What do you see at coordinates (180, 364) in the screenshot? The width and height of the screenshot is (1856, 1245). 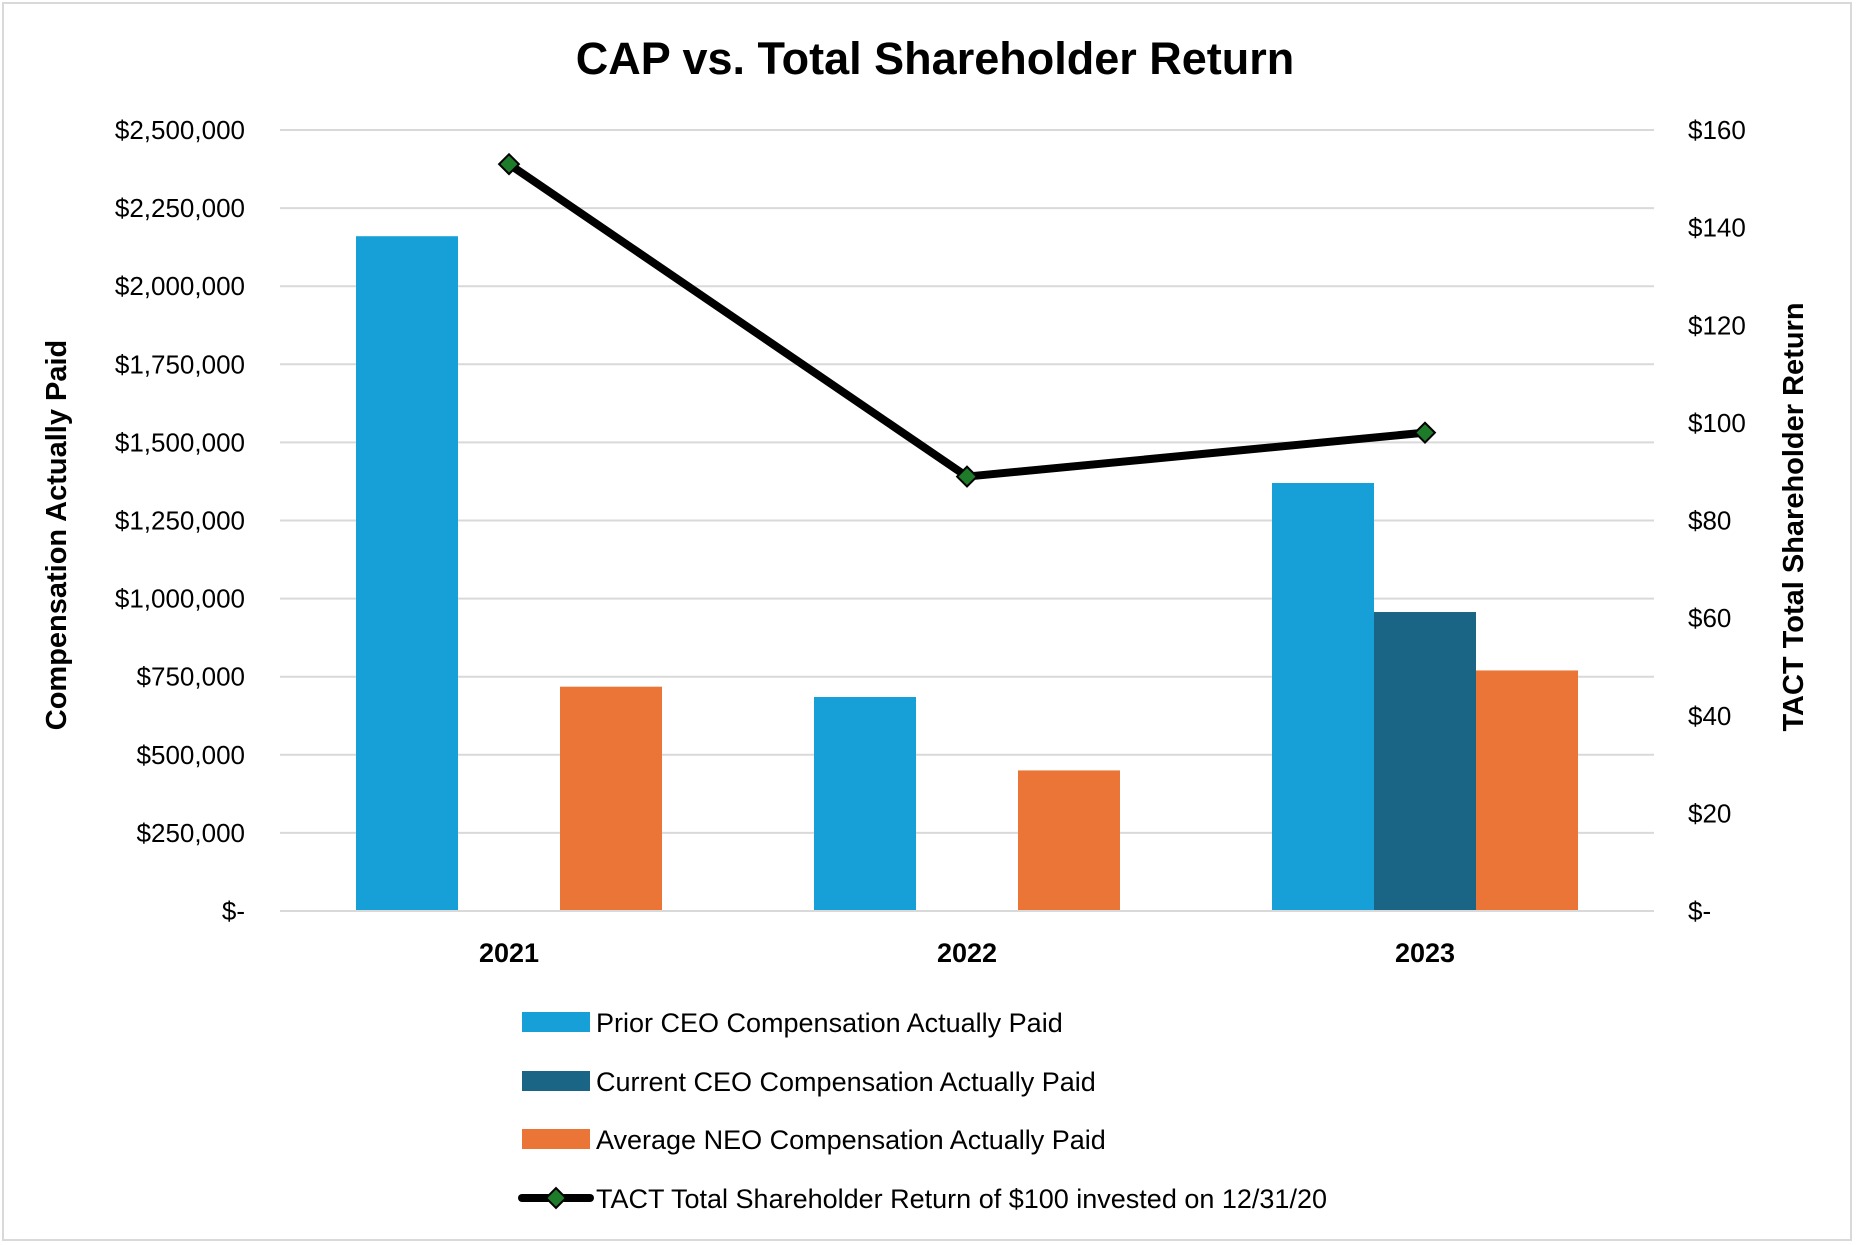 I see `y-tick-label: $1,750,000` at bounding box center [180, 364].